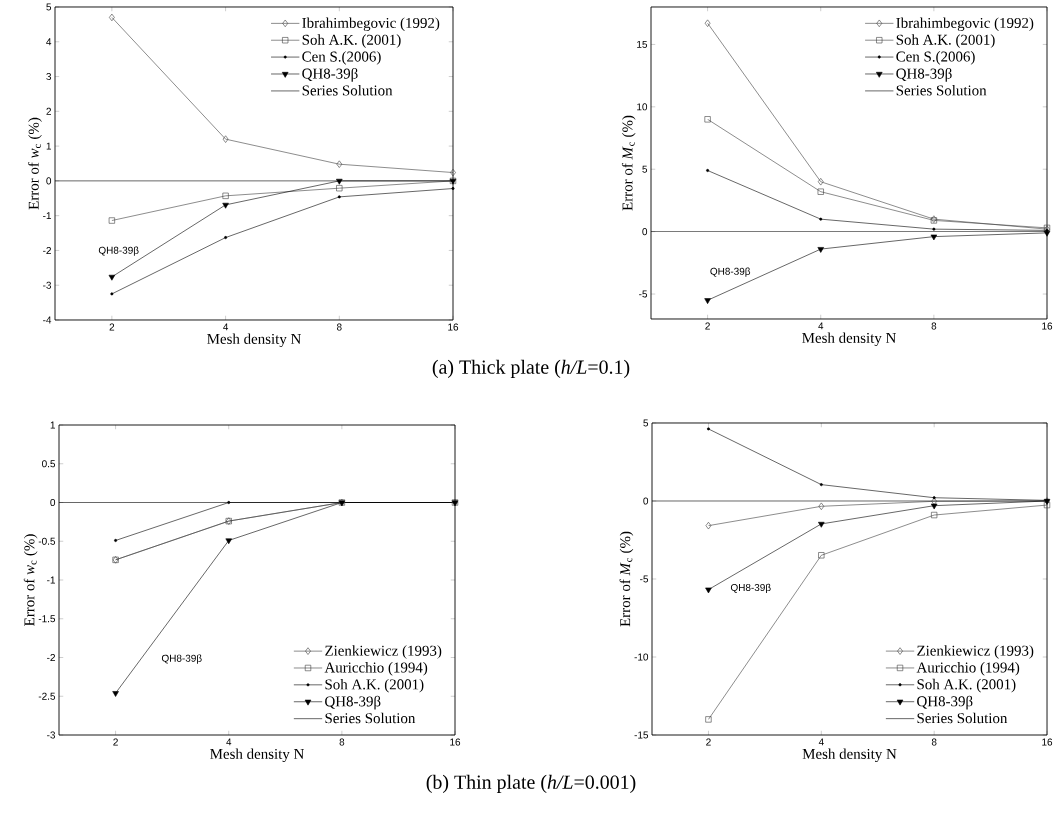  I want to click on y-tick-label: -4, so click(47, 320).